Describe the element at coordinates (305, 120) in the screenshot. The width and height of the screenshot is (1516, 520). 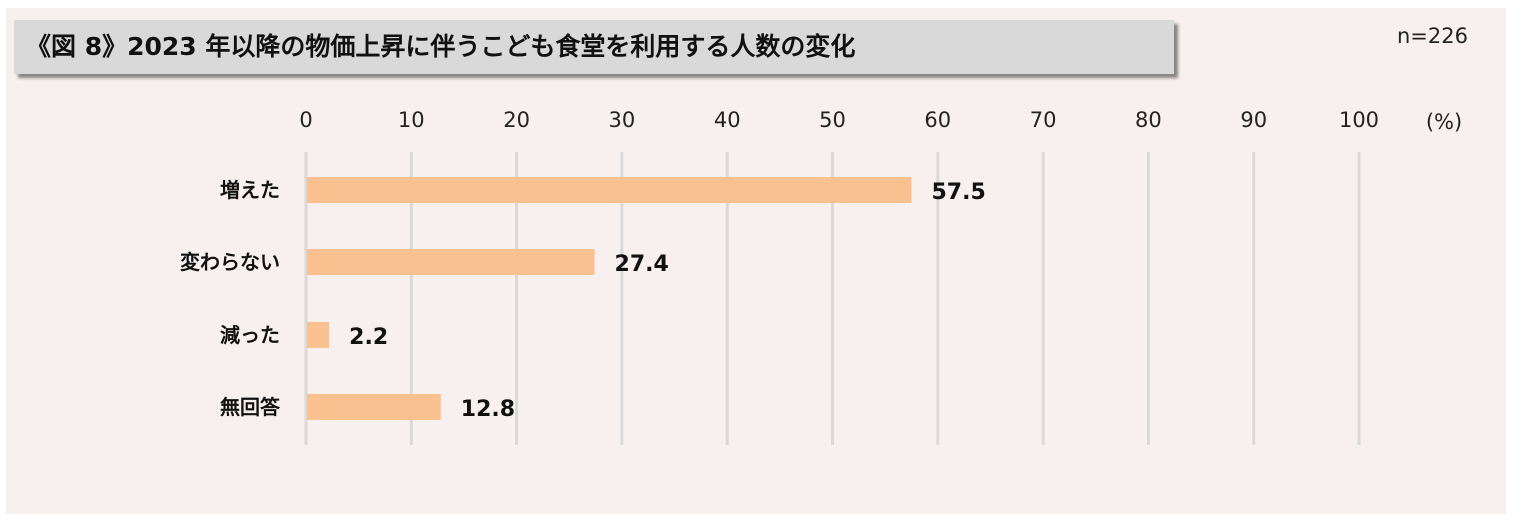
I see `x-tick-label-0: 0` at that location.